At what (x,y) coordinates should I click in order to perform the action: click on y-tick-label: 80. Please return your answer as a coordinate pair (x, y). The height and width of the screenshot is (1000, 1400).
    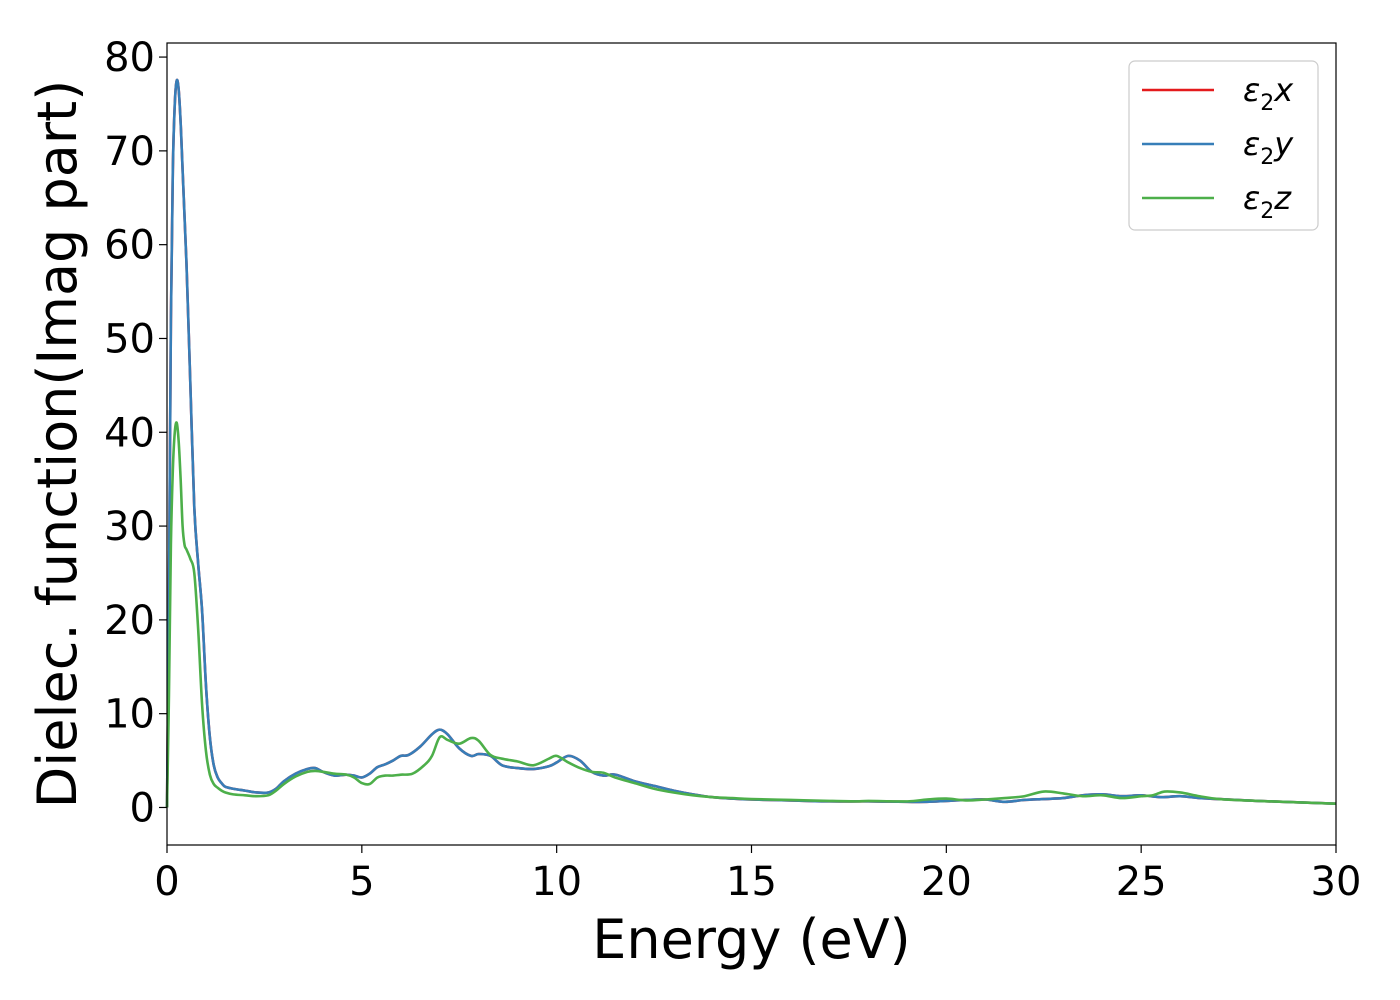
    Looking at the image, I should click on (129, 58).